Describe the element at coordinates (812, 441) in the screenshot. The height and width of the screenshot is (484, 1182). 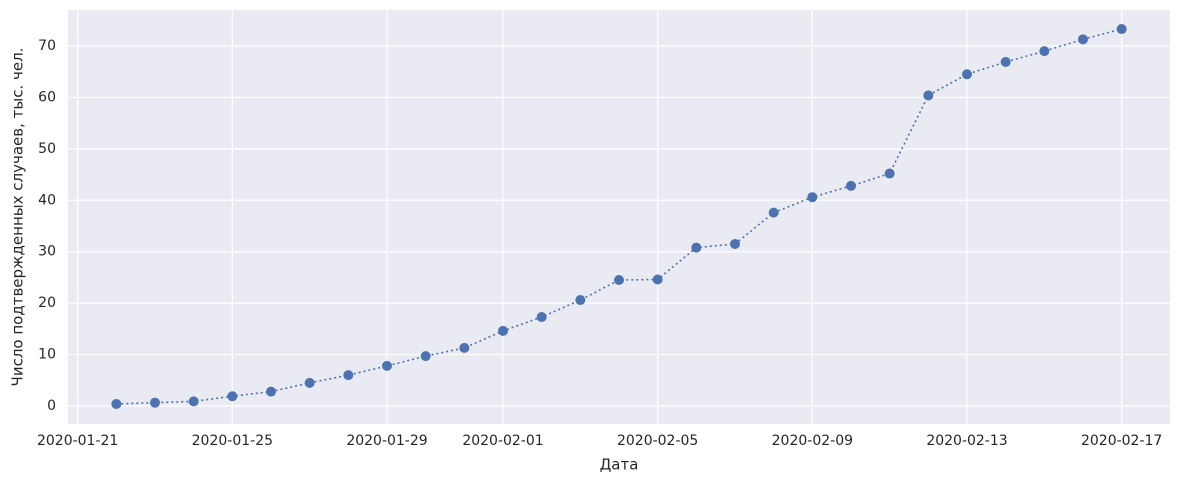
I see `x-tick-label: 2020-02-09` at that location.